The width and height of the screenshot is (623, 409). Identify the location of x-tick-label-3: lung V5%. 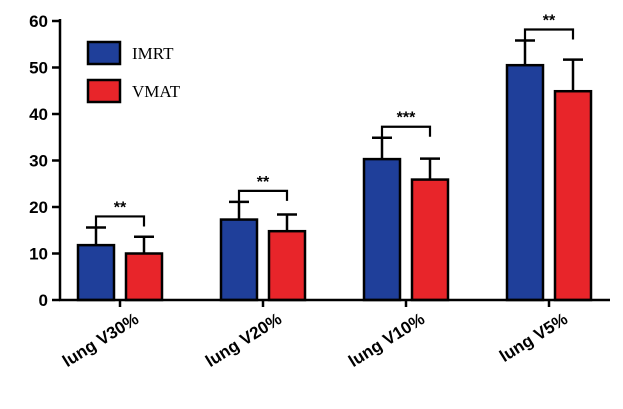
(533, 337).